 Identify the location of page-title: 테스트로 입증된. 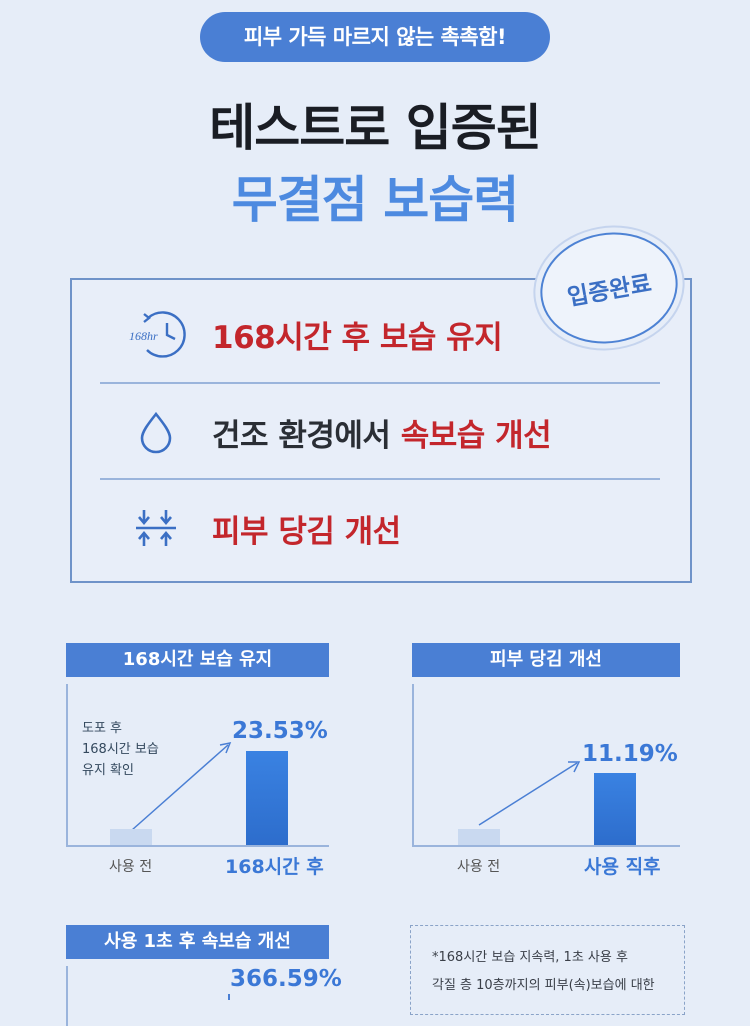
(375, 128).